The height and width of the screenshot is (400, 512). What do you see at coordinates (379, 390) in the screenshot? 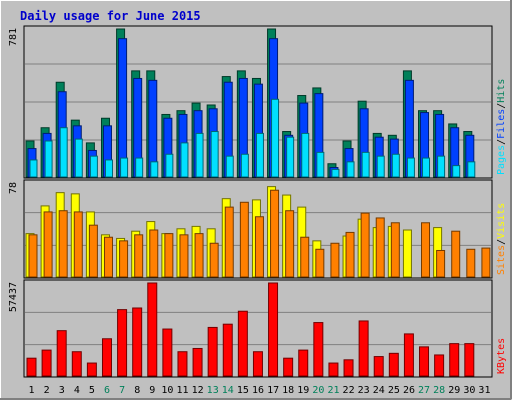
I see `day-label: 24` at bounding box center [379, 390].